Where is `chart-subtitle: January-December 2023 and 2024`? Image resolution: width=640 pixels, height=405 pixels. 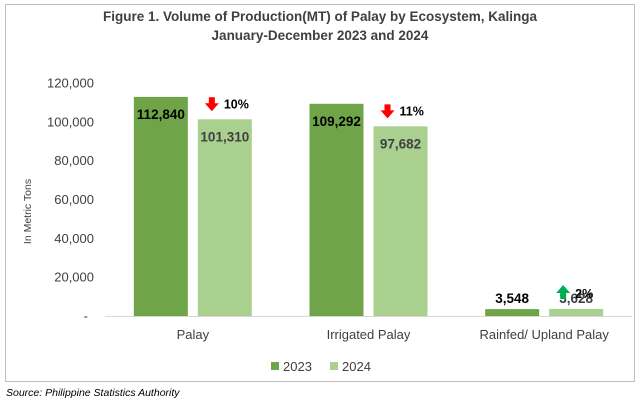
chart-subtitle: January-December 2023 and 2024 is located at coordinates (320, 35).